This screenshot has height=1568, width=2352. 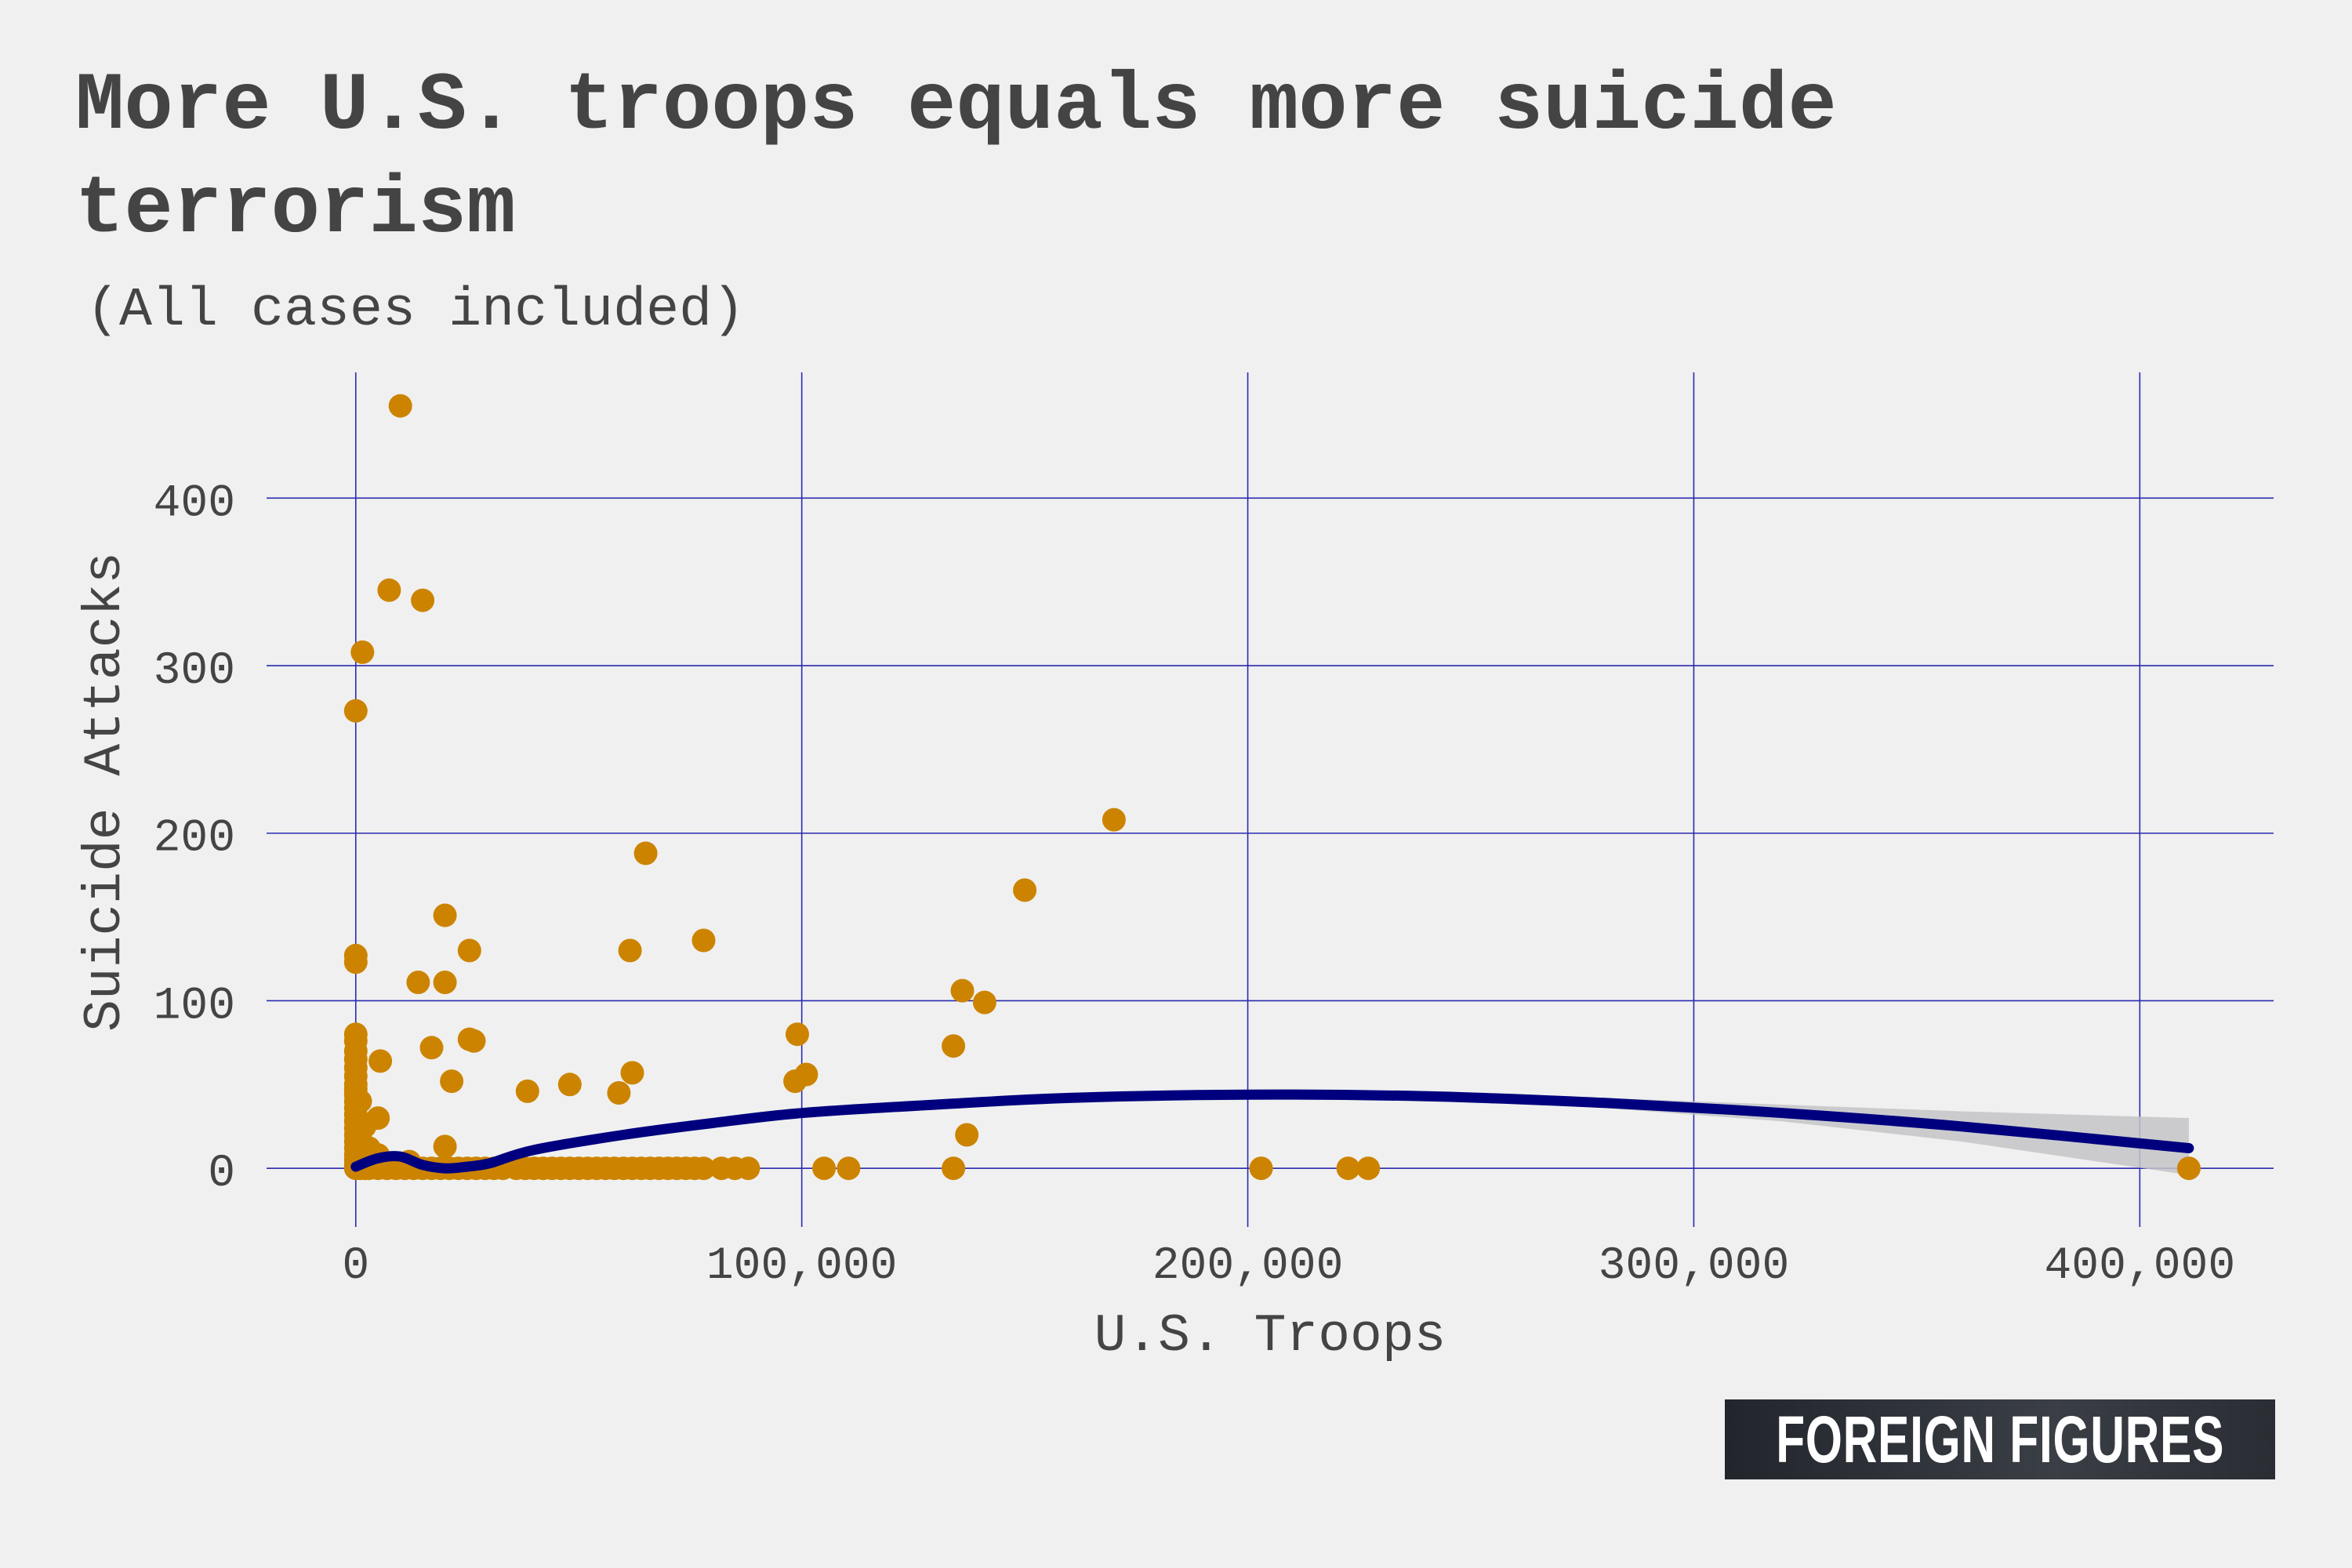 I want to click on y-tick-label: 0, so click(x=221, y=1174).